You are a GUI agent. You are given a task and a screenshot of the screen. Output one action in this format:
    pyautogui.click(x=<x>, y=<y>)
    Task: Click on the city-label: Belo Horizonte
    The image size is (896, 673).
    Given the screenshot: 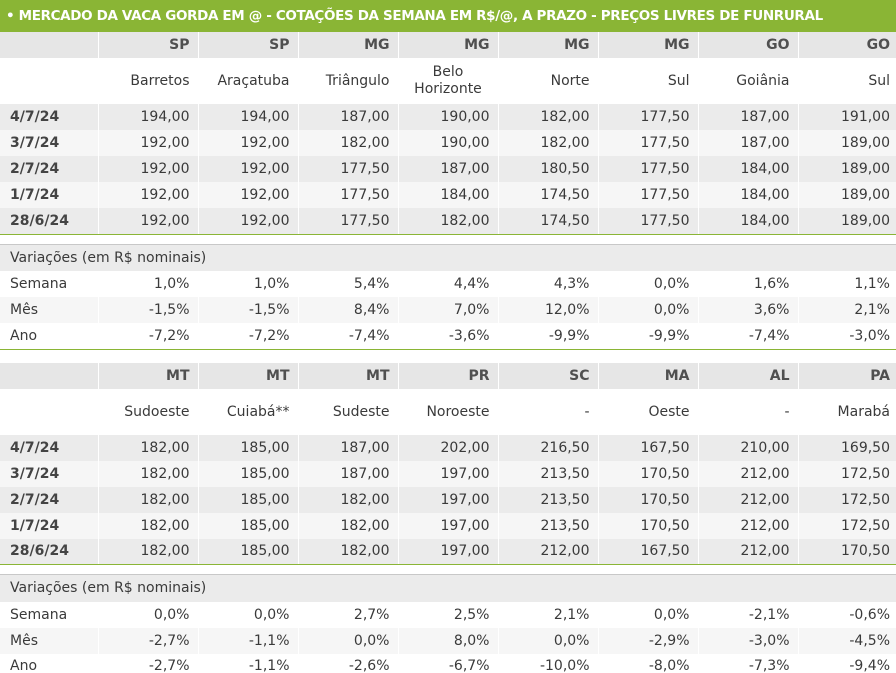 What is the action you would take?
    pyautogui.click(x=447, y=81)
    